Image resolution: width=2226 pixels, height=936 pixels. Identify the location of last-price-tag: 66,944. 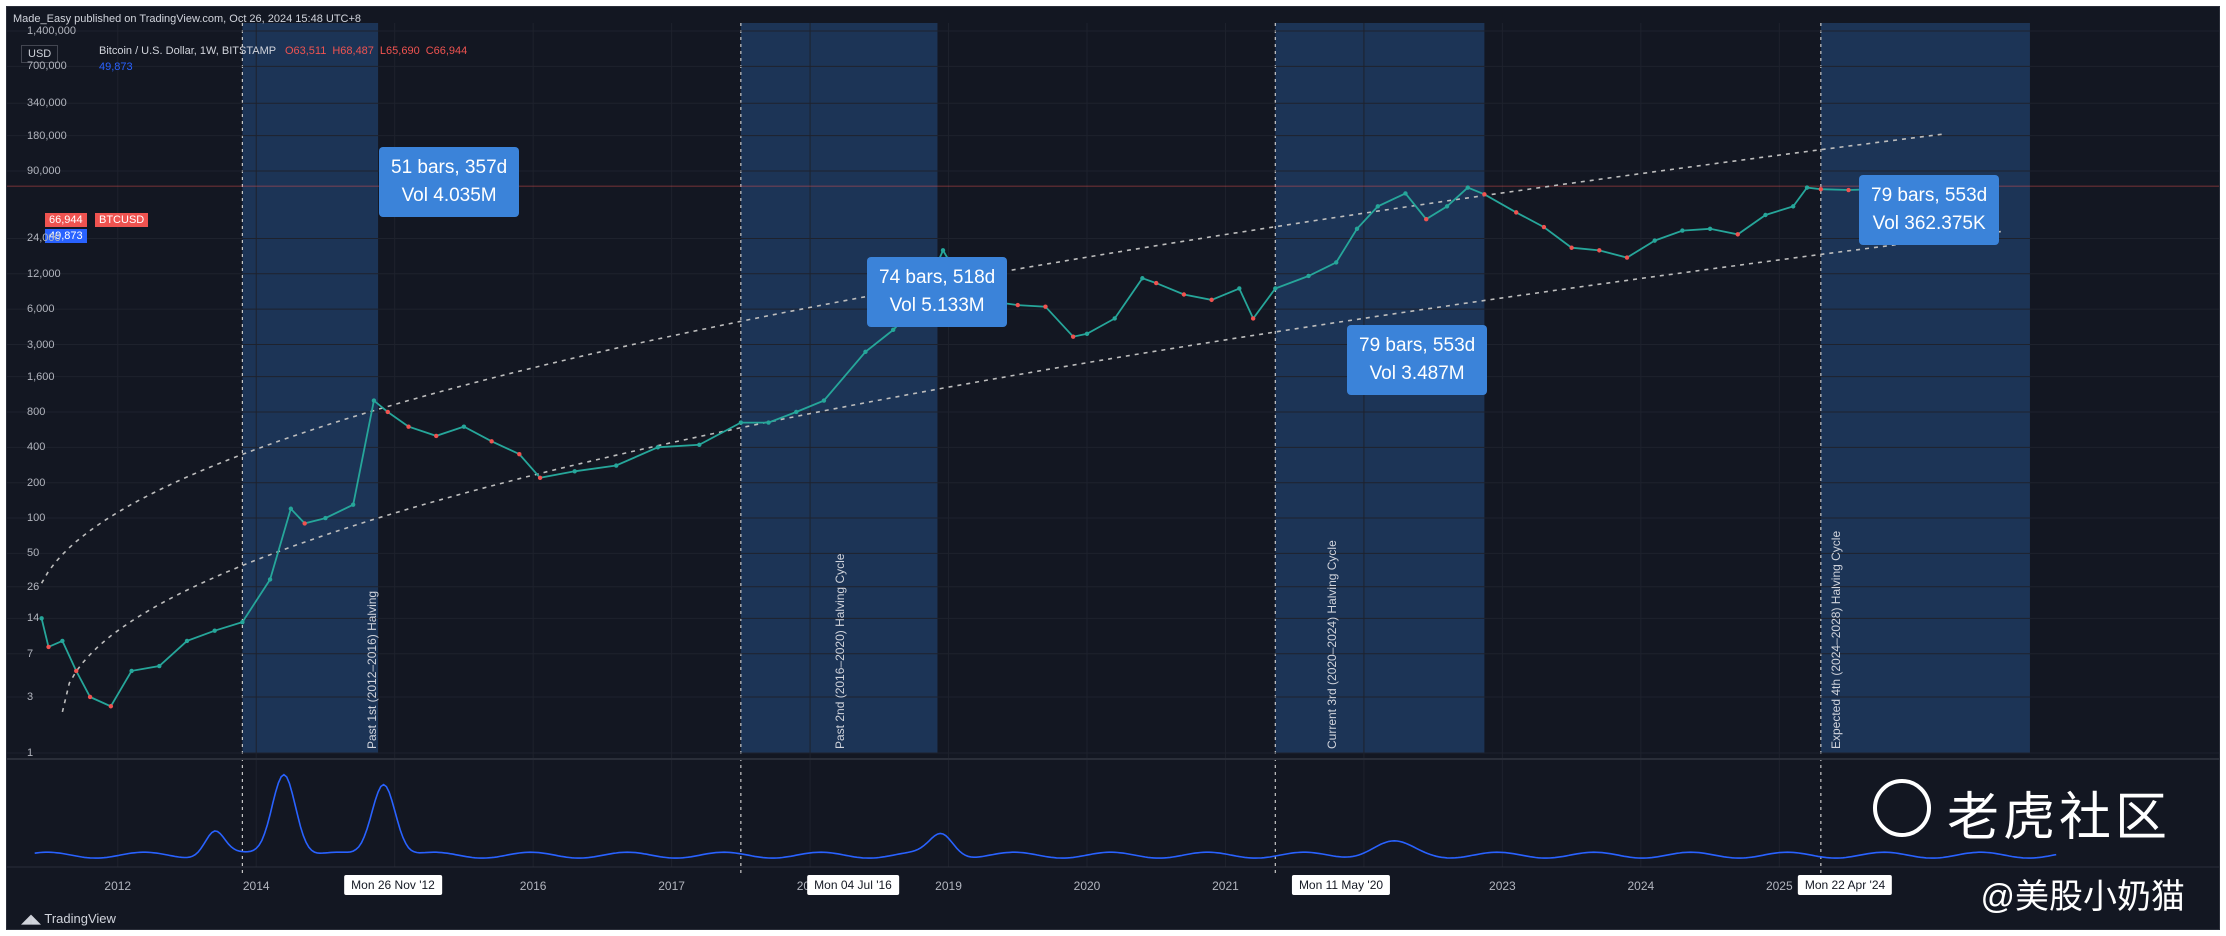
(66, 220).